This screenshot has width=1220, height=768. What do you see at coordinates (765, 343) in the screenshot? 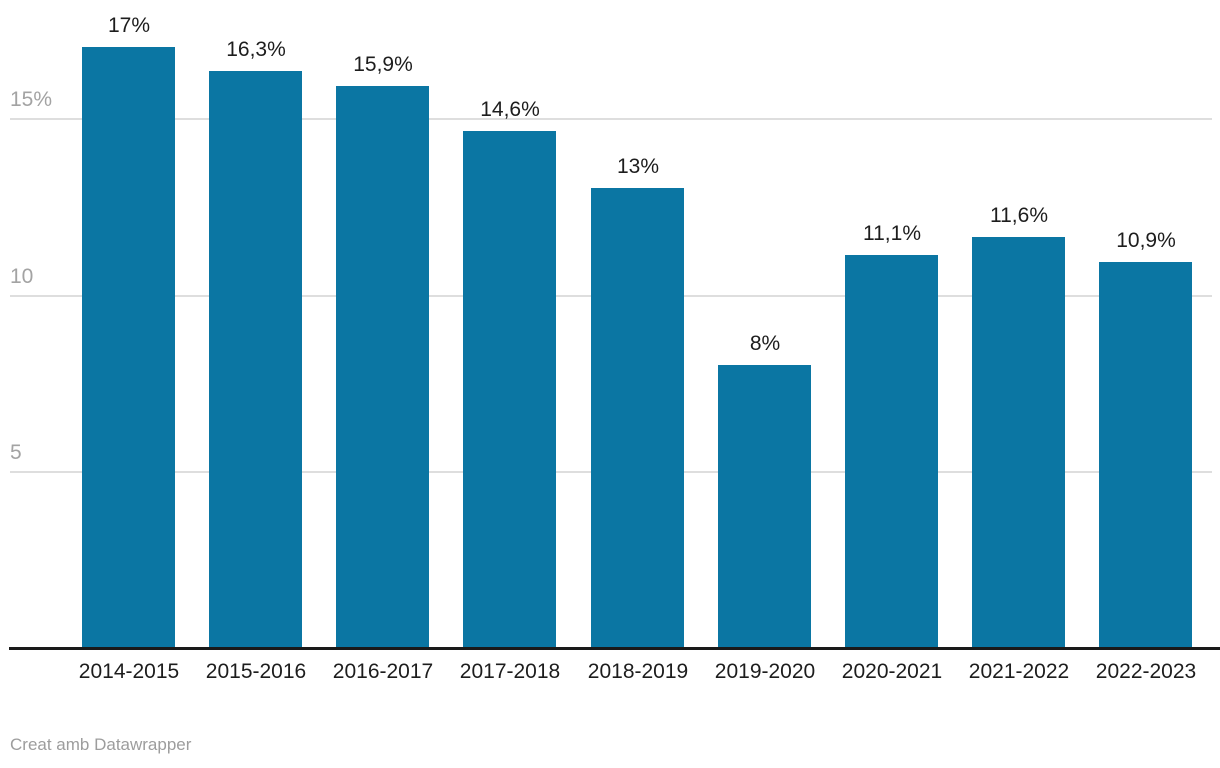
I see `value-label-2019-2020: 8%` at bounding box center [765, 343].